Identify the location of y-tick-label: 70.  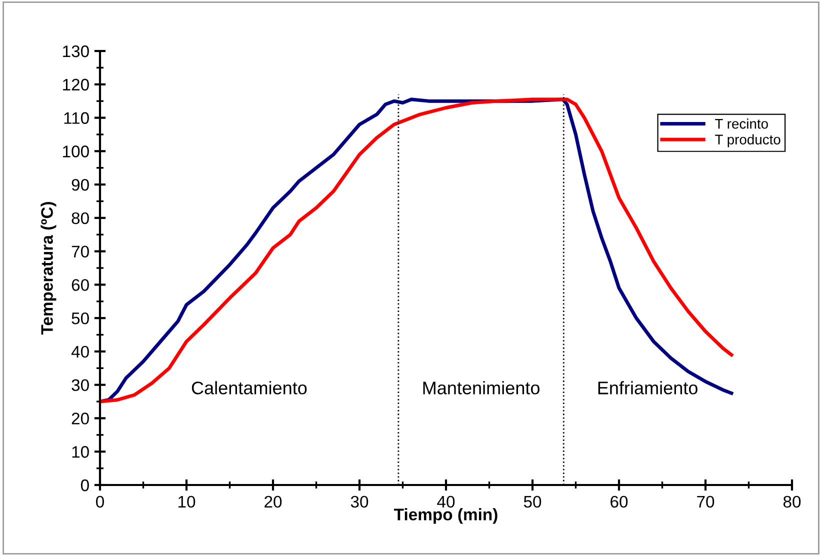
(80, 252).